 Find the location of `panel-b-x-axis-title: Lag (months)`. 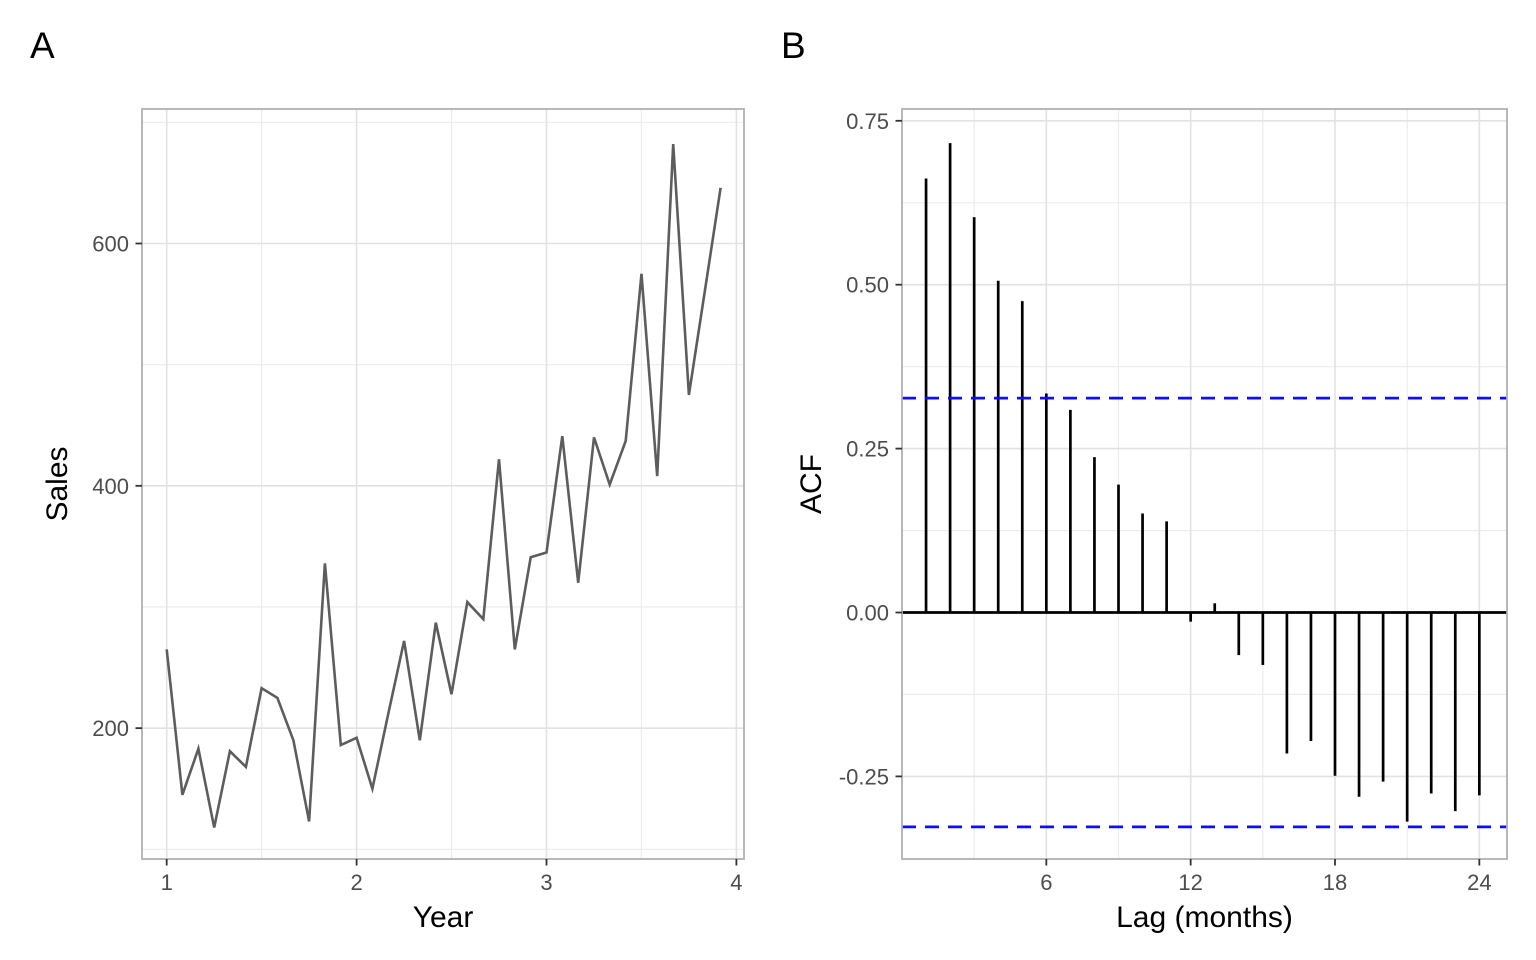

panel-b-x-axis-title: Lag (months) is located at coordinates (1204, 917).